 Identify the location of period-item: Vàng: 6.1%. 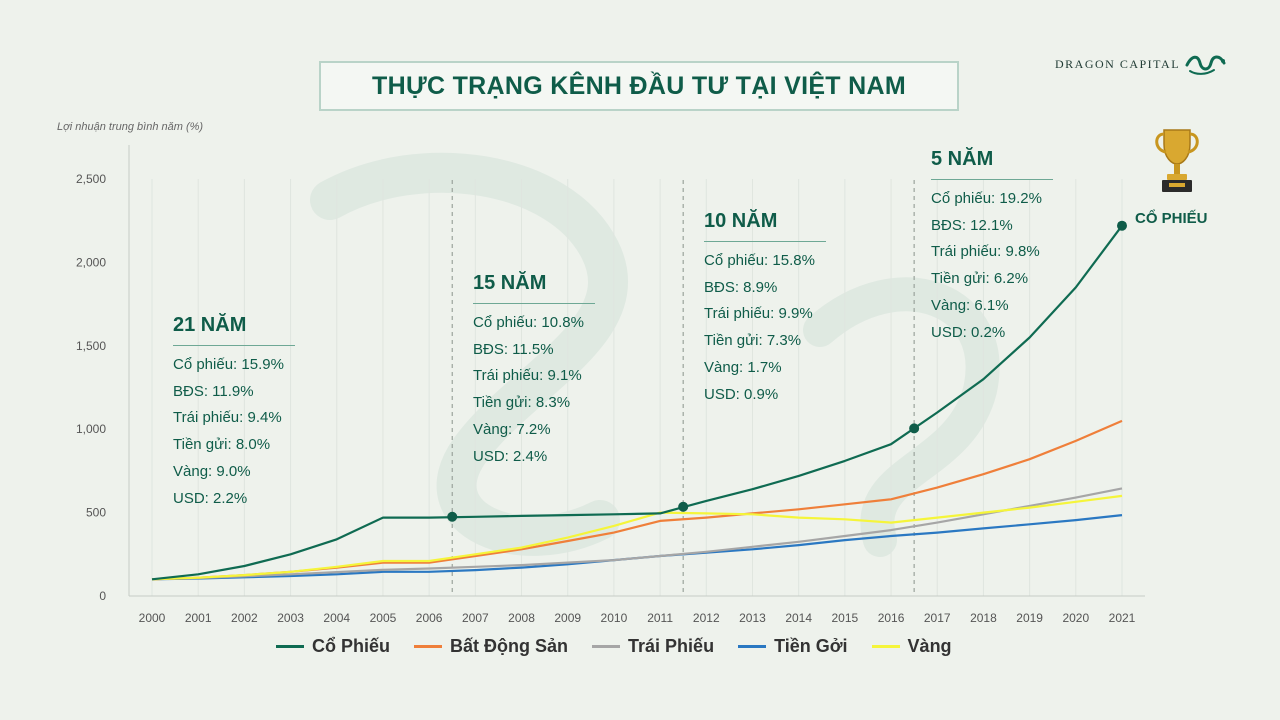
(970, 305).